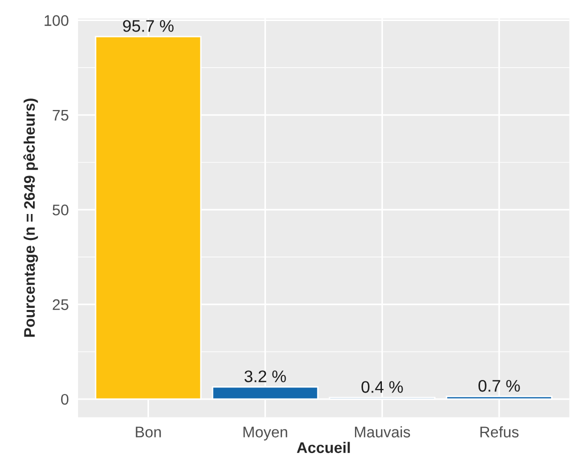 The width and height of the screenshot is (578, 461). What do you see at coordinates (60, 304) in the screenshot?
I see `y-tick-label: 25` at bounding box center [60, 304].